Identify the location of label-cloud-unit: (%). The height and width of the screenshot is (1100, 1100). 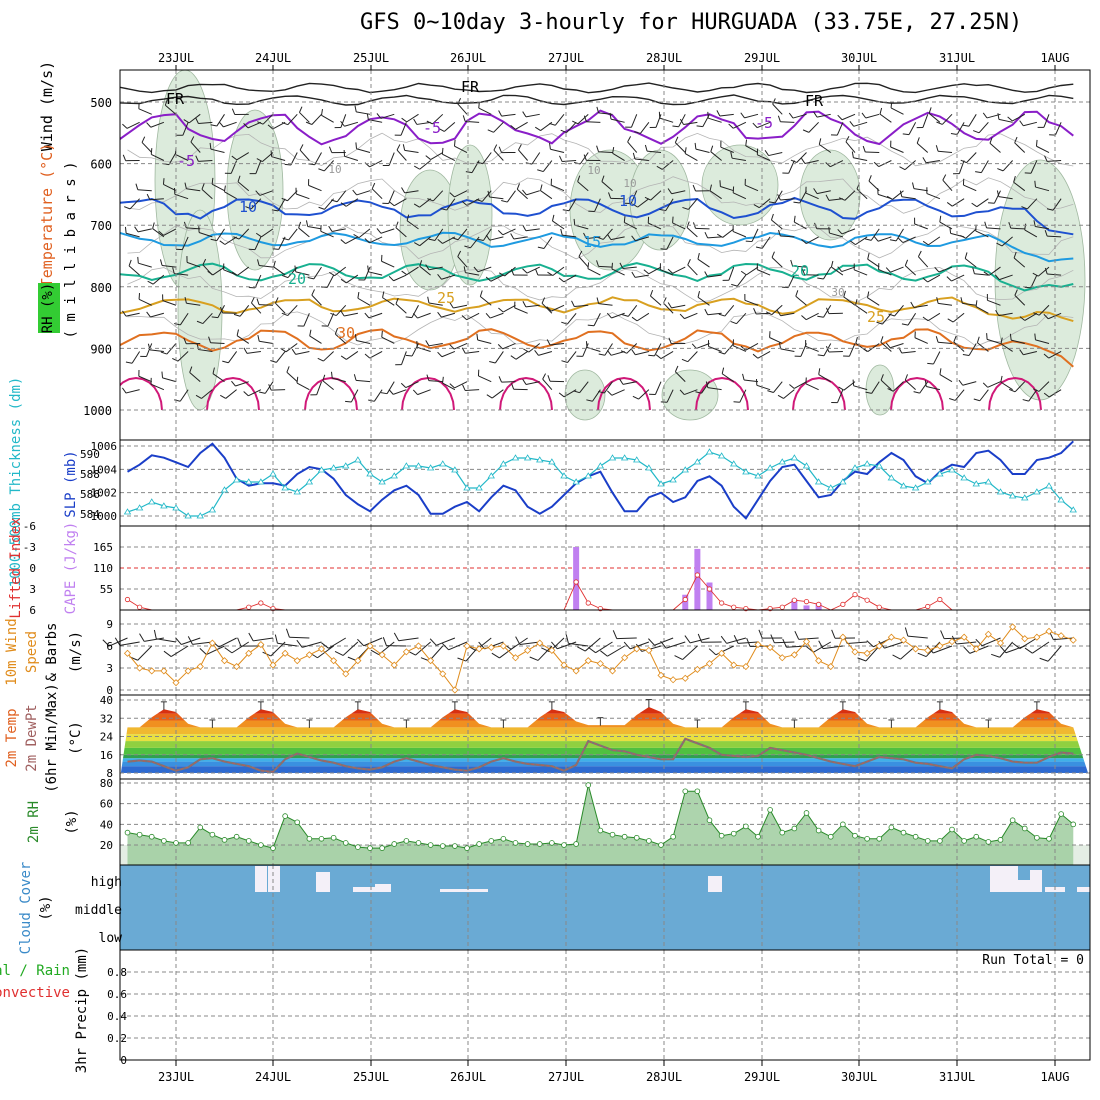
(46, 907).